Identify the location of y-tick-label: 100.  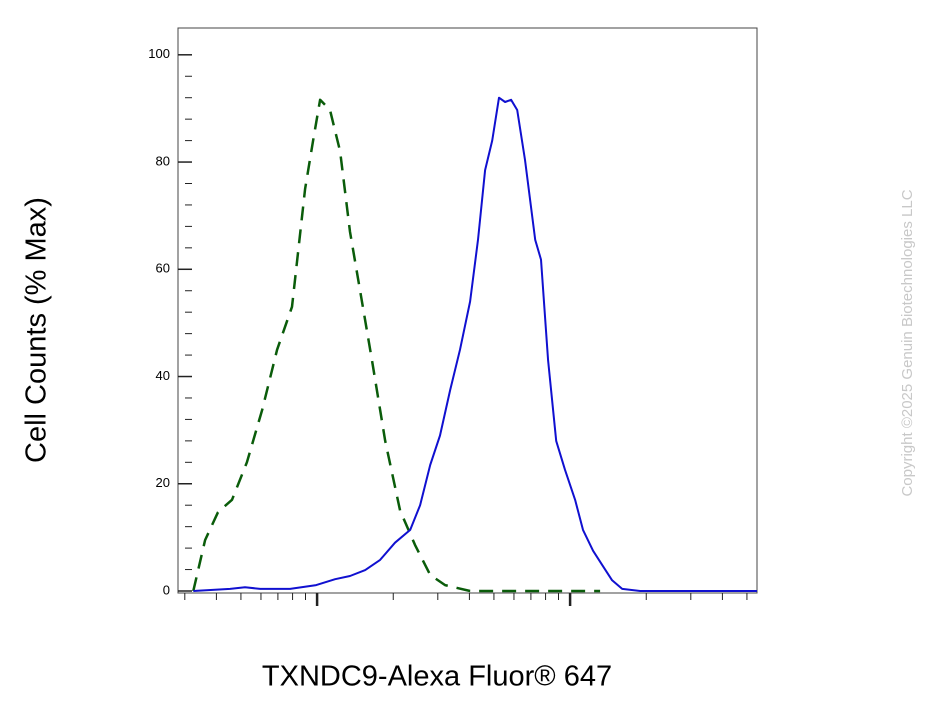
(159, 53).